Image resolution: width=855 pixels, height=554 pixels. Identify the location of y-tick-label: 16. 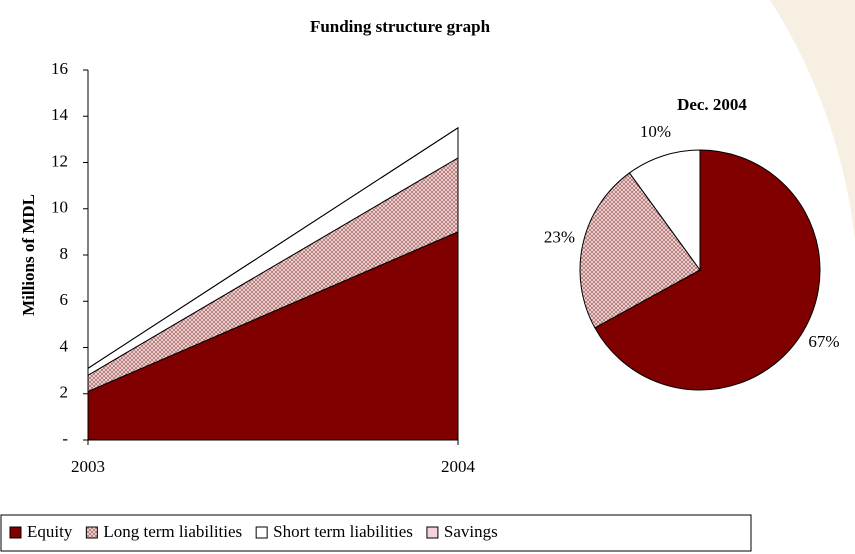
(59, 68).